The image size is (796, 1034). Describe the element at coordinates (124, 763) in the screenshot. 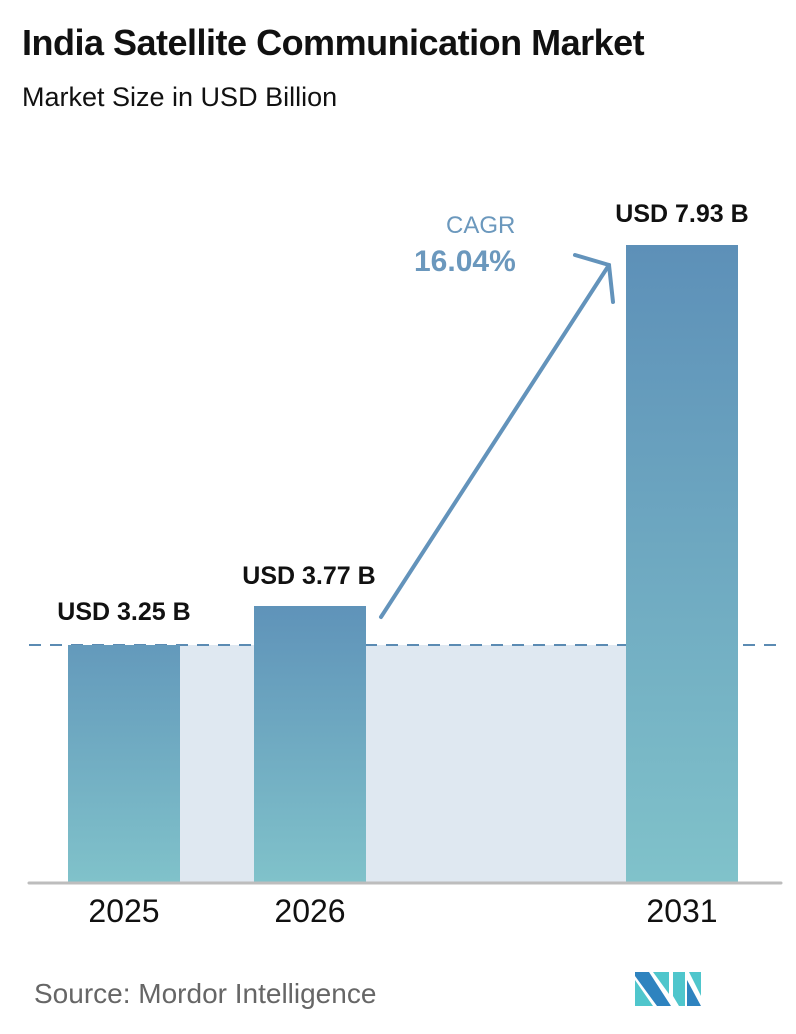

I see `bar-2025` at that location.